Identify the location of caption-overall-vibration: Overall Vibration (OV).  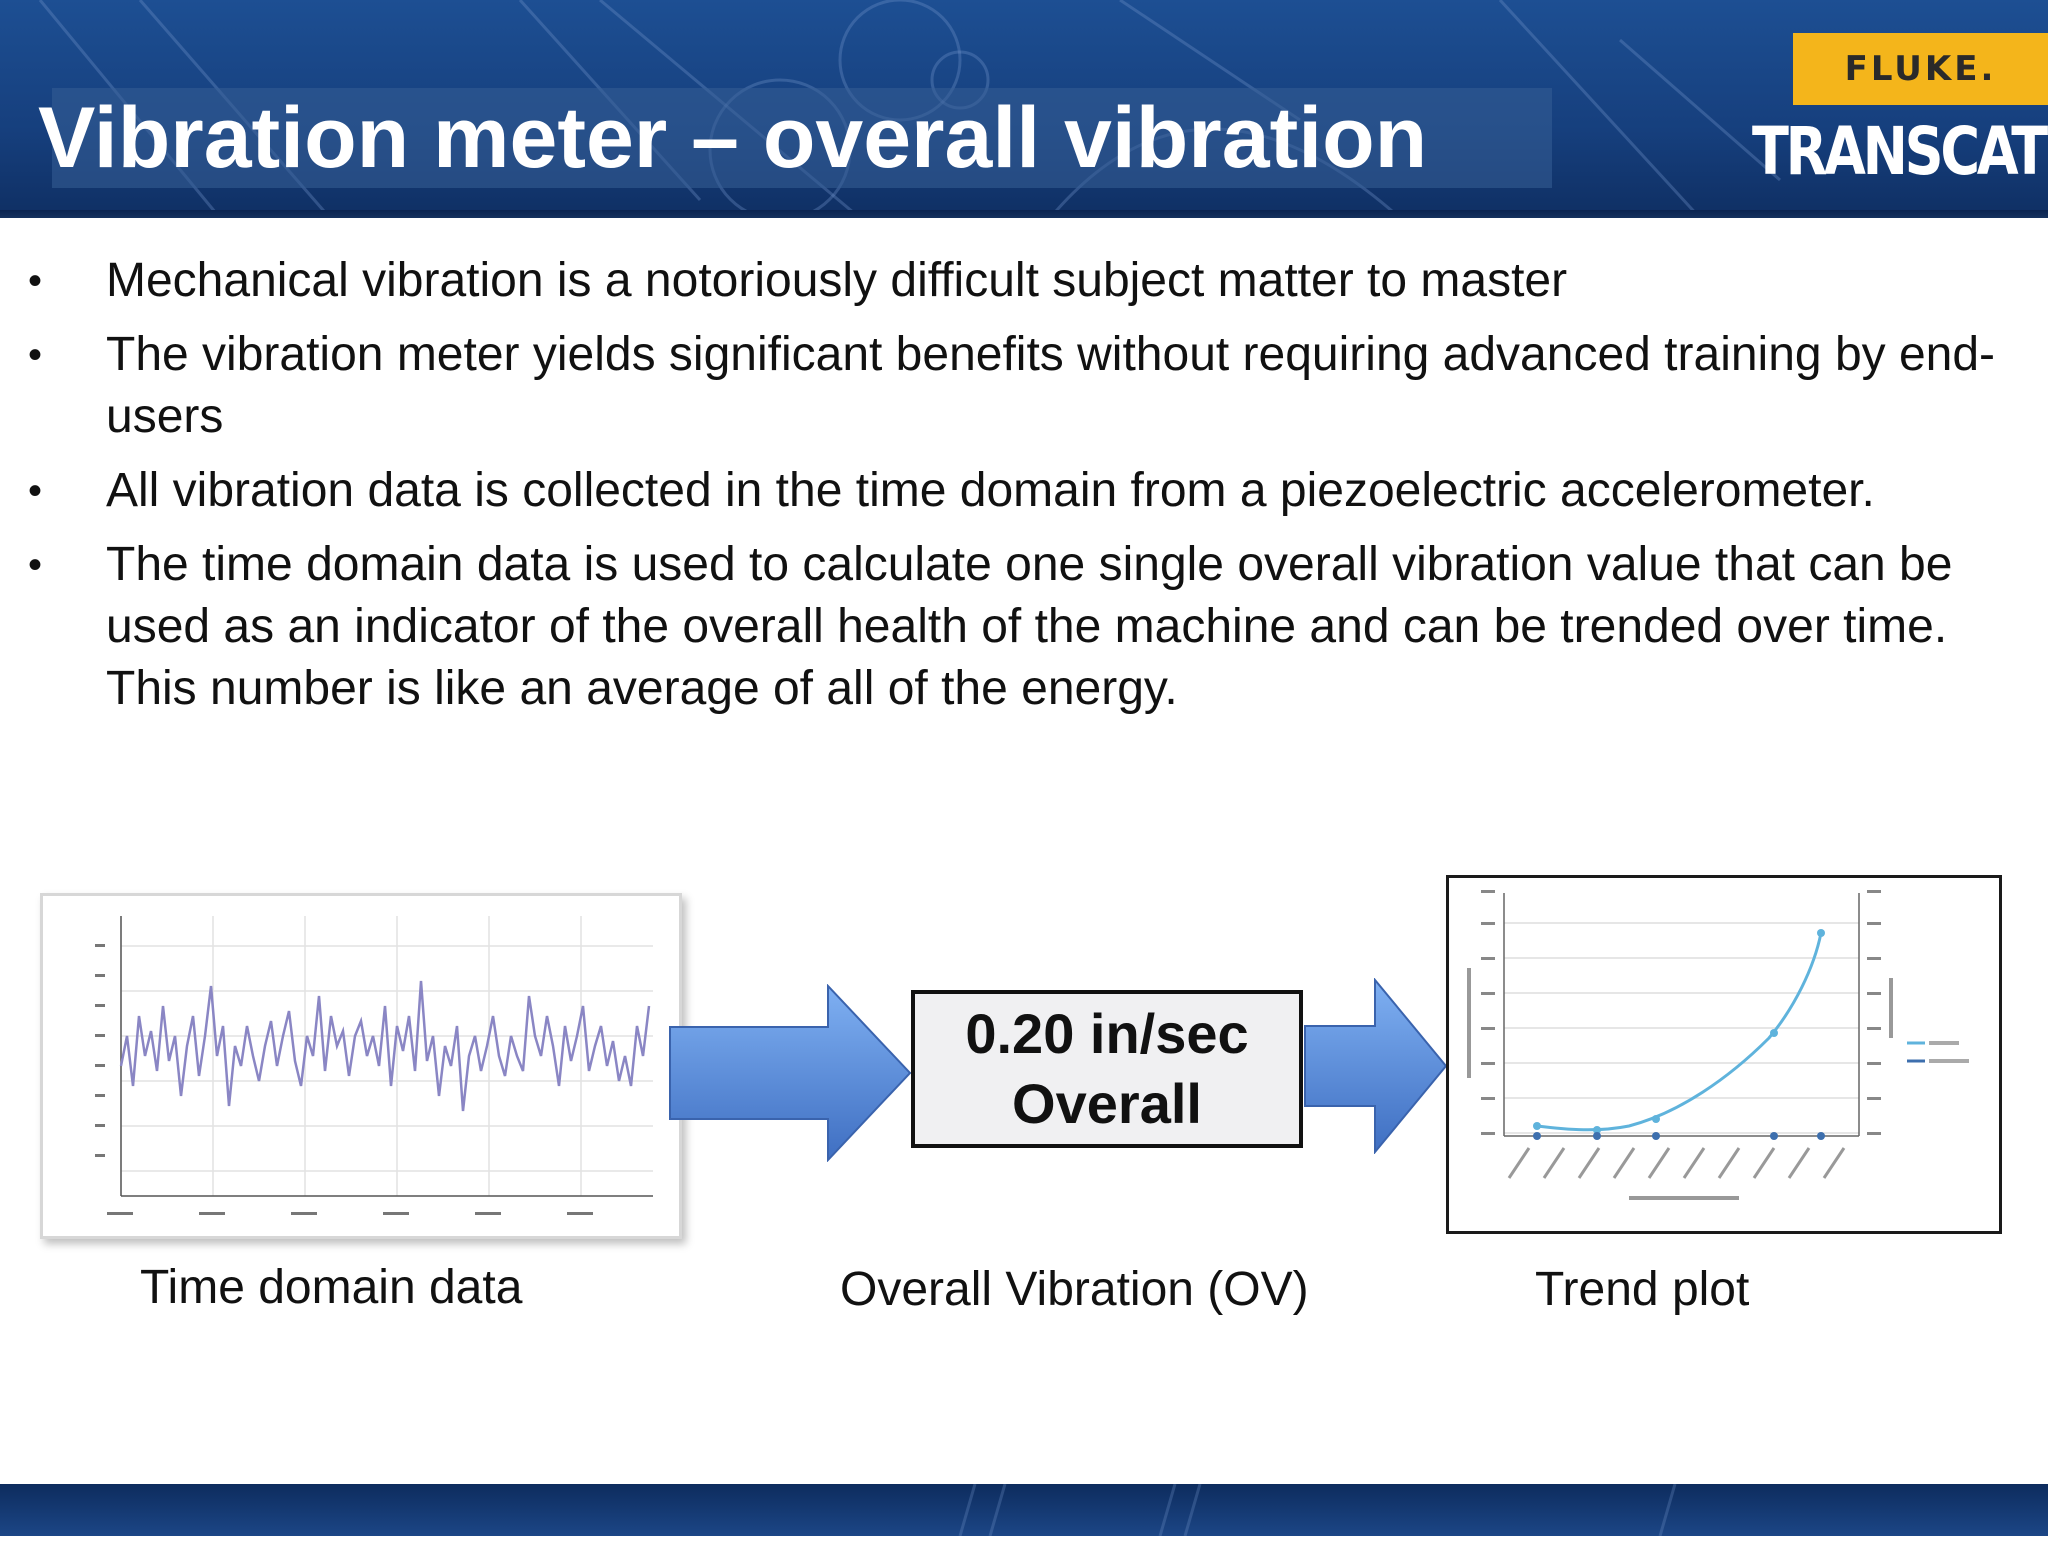
(1074, 1289).